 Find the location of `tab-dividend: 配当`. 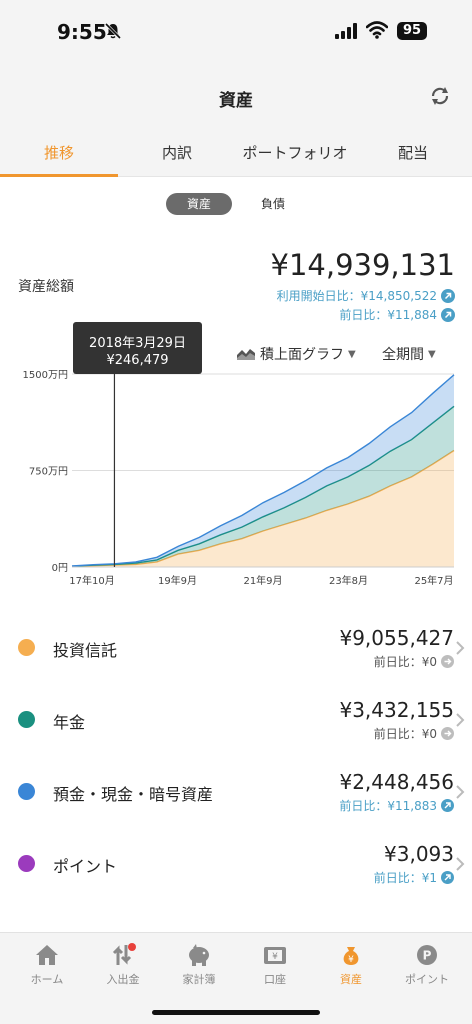

tab-dividend: 配当 is located at coordinates (412, 153).